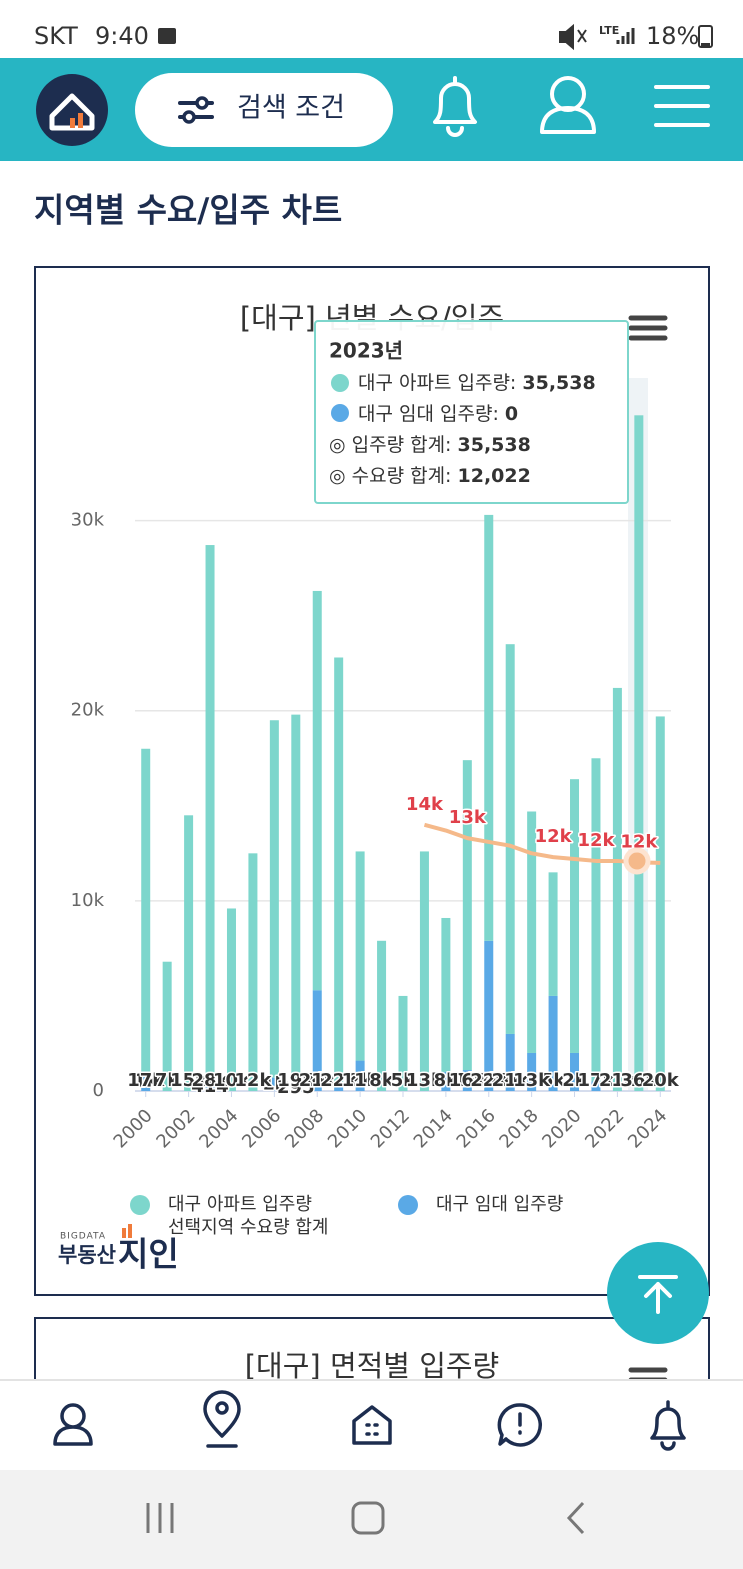 The image size is (743, 1569). I want to click on mute-icon, so click(573, 37).